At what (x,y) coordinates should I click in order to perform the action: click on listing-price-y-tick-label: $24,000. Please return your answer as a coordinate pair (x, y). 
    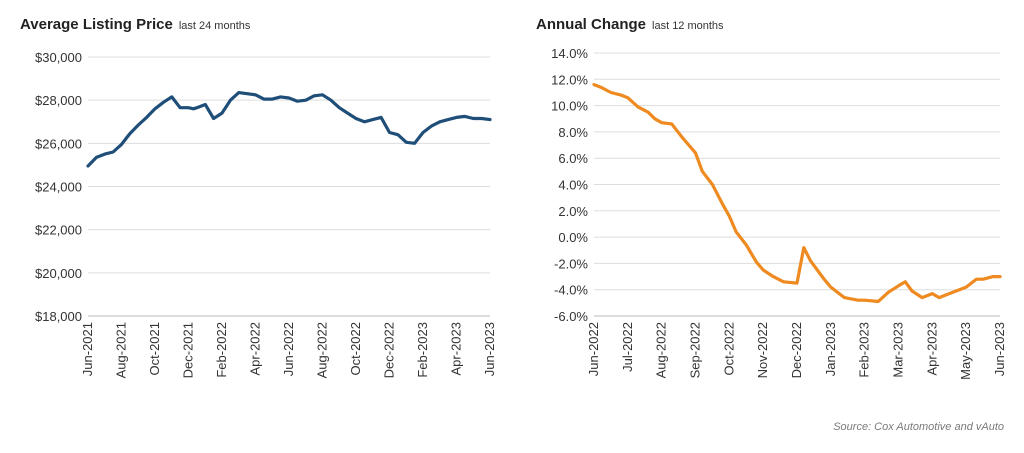
    Looking at the image, I should click on (58, 187).